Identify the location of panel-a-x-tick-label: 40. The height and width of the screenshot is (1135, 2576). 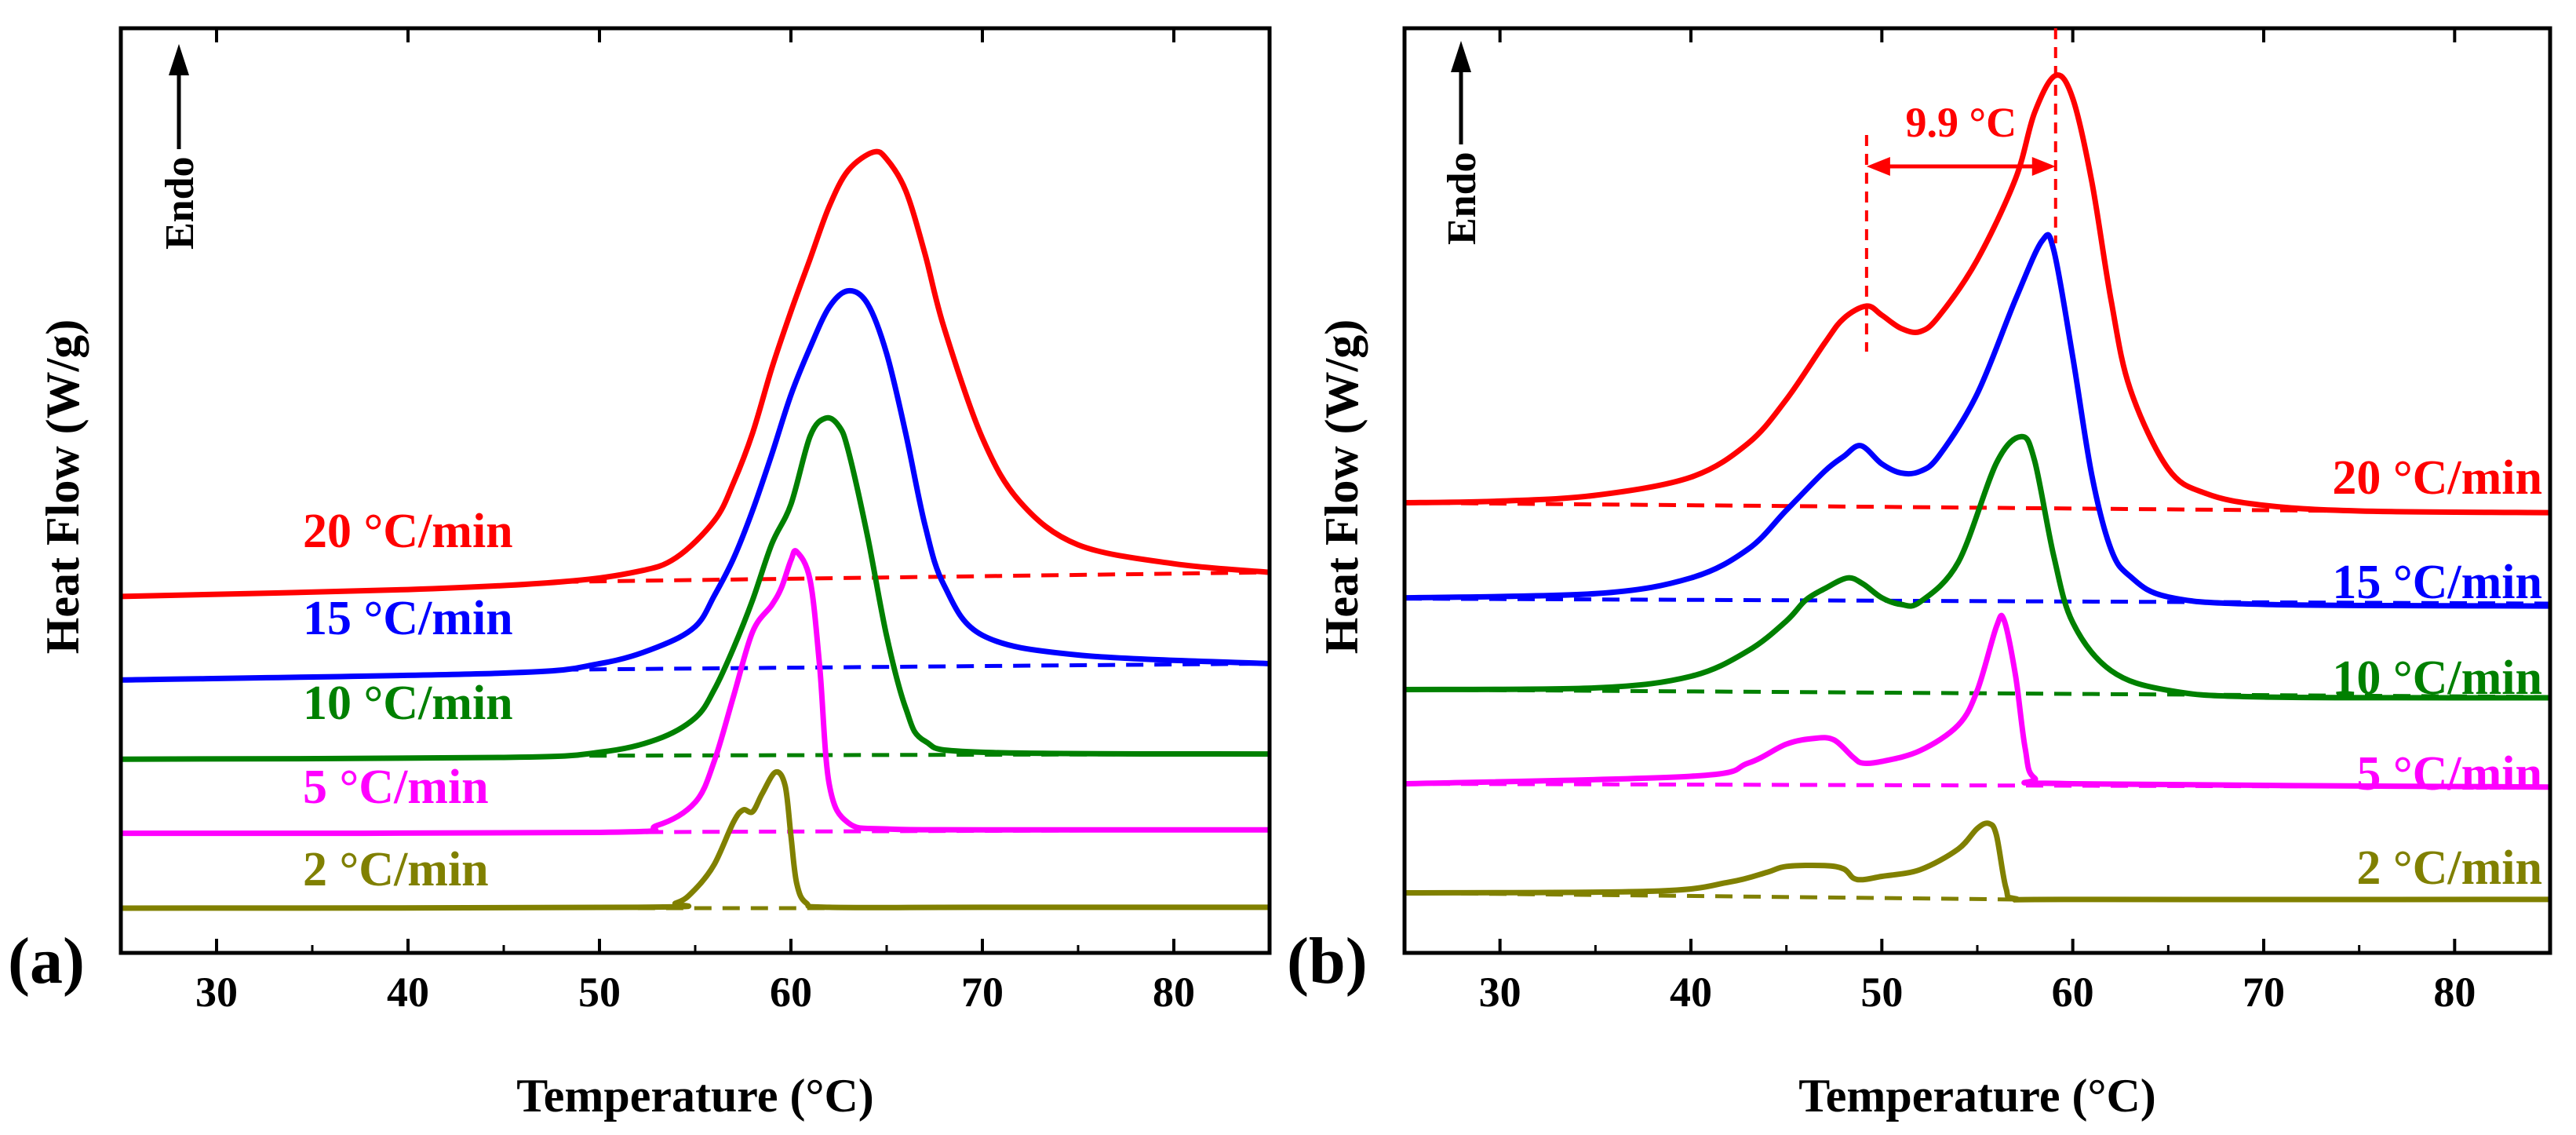
(408, 992).